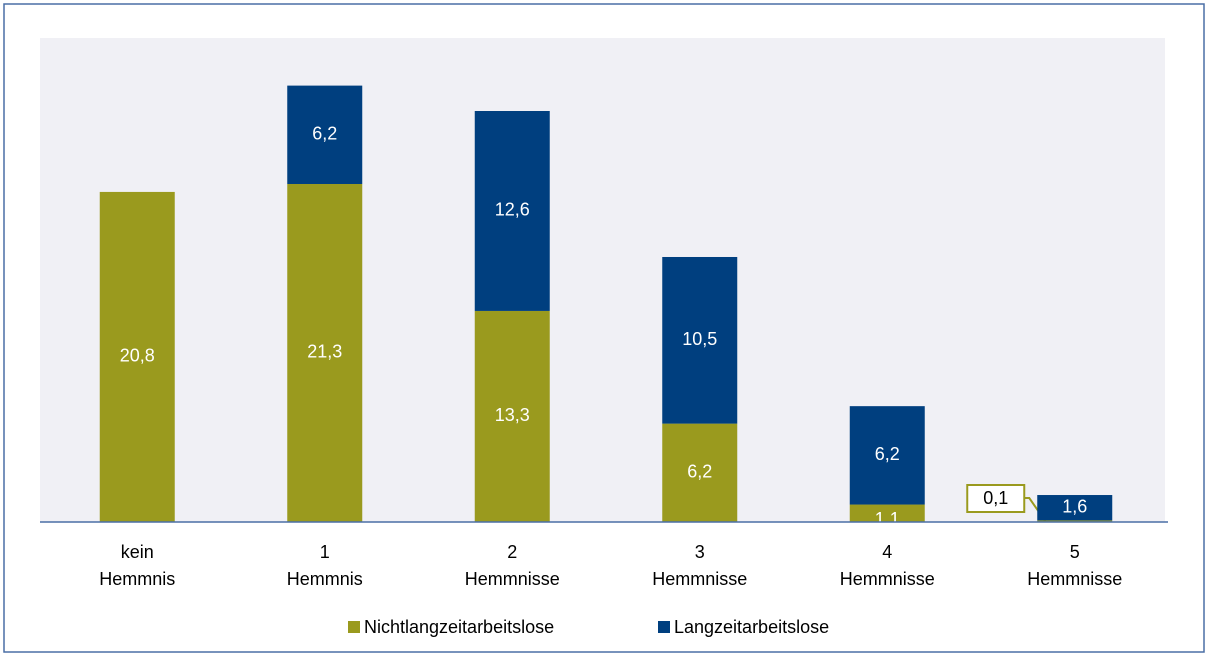 The image size is (1210, 657). Describe the element at coordinates (459, 627) in the screenshot. I see `legend-label: Nichtlangzeitarbeitslose` at that location.